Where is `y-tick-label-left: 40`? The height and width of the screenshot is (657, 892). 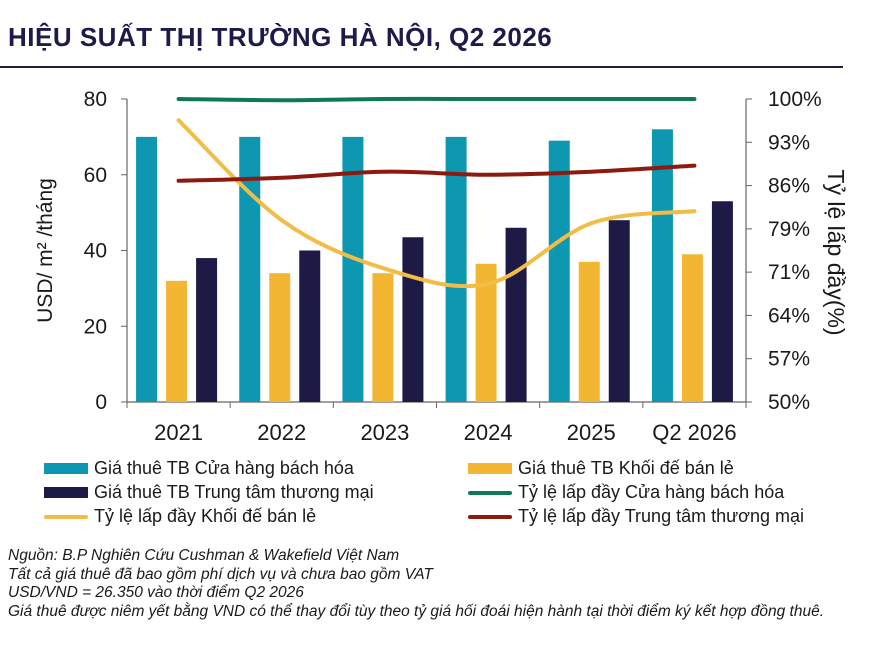 y-tick-label-left: 40 is located at coordinates (95, 251).